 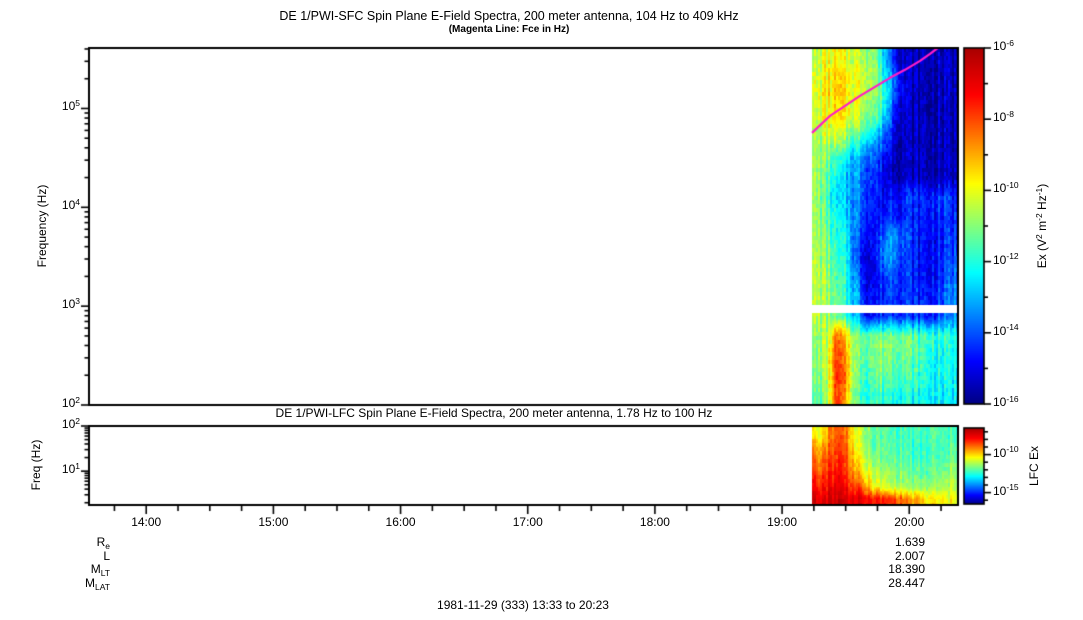 What do you see at coordinates (70, 402) in the screenshot?
I see `sfc-y-tick-label: 10²` at bounding box center [70, 402].